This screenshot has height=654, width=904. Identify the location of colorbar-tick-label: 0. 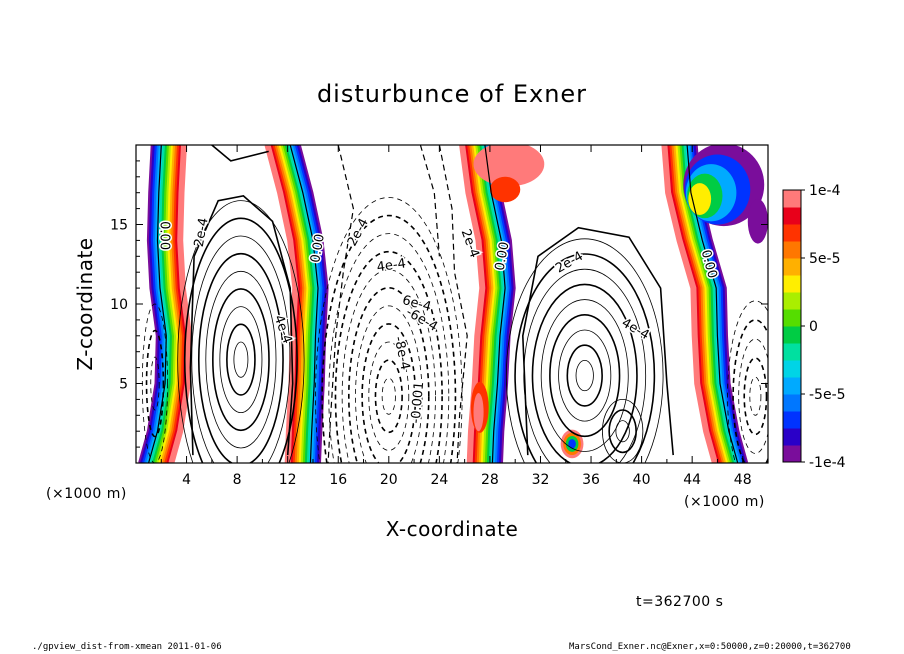
(813, 327).